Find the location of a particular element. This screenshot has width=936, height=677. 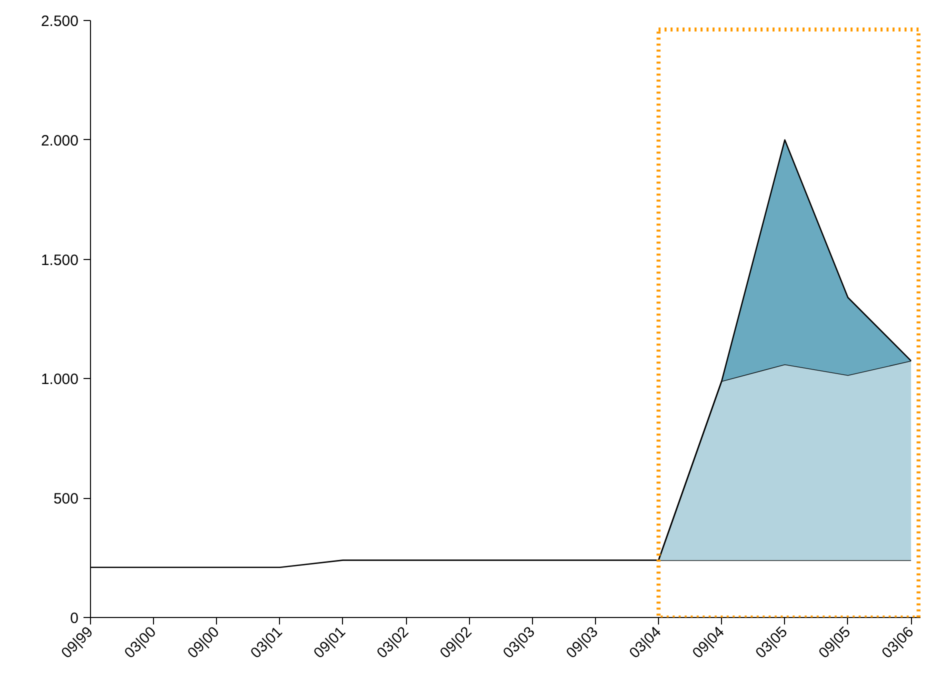

y-tick-label: 2.500 is located at coordinates (59, 21).